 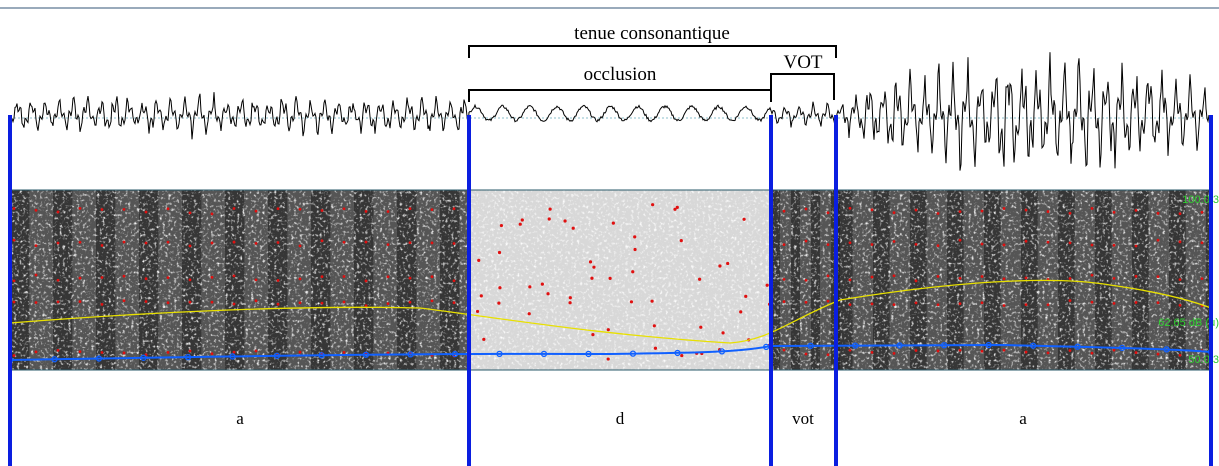 What do you see at coordinates (802, 62) in the screenshot?
I see `vot-label: VOT` at bounding box center [802, 62].